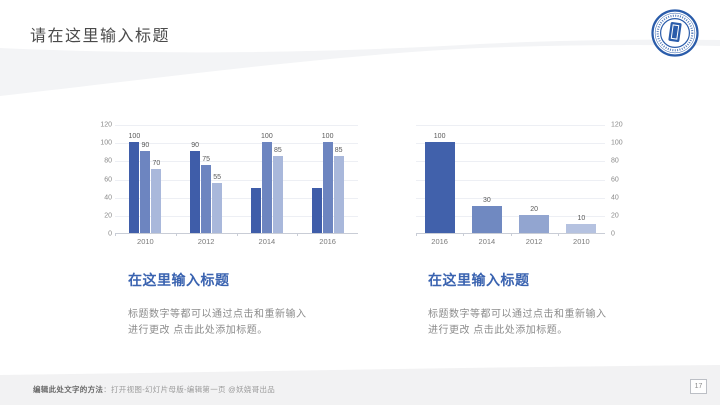 The image size is (720, 405). Describe the element at coordinates (534, 209) in the screenshot. I see `bar-value-label: 20` at that location.